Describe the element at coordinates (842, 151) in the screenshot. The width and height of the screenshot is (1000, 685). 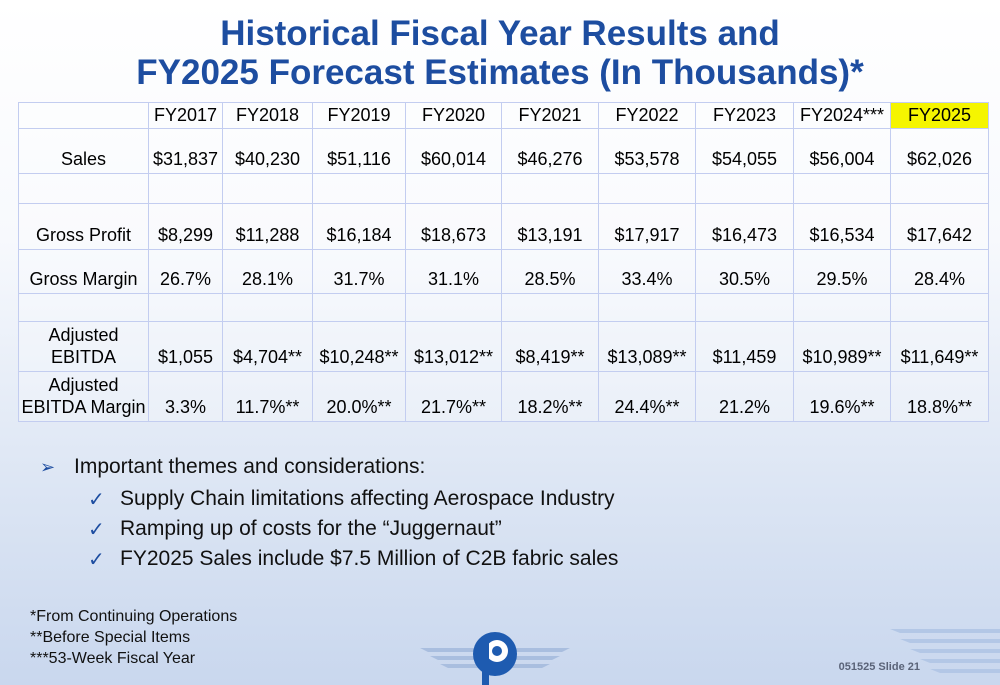
I see `table-cell: $56,004` at that location.